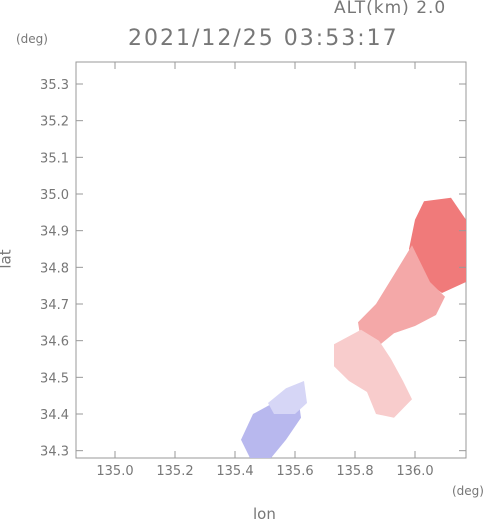  Describe the element at coordinates (287, 397) in the screenshot. I see `echo-region-southwest-fringe` at that location.